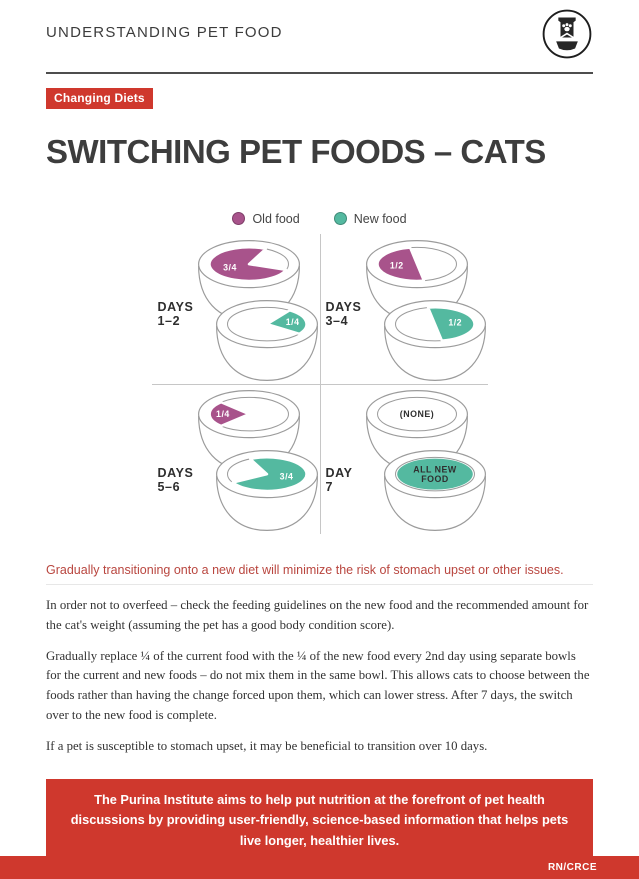  What do you see at coordinates (567, 34) in the screenshot?
I see `pet-food-bag-and-bowl-icon` at bounding box center [567, 34].